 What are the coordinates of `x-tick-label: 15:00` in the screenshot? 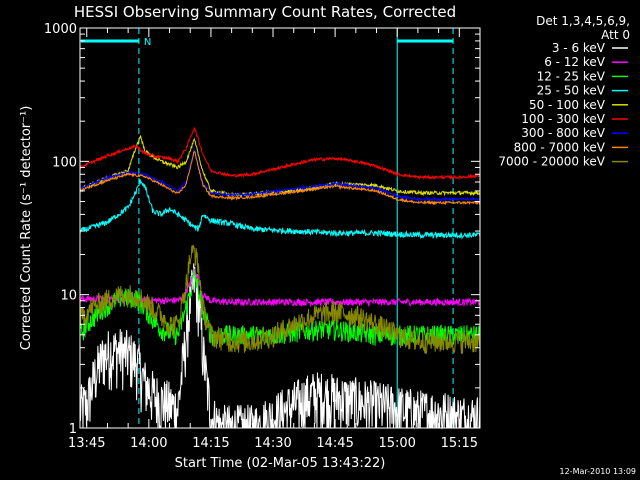 It's located at (396, 443).